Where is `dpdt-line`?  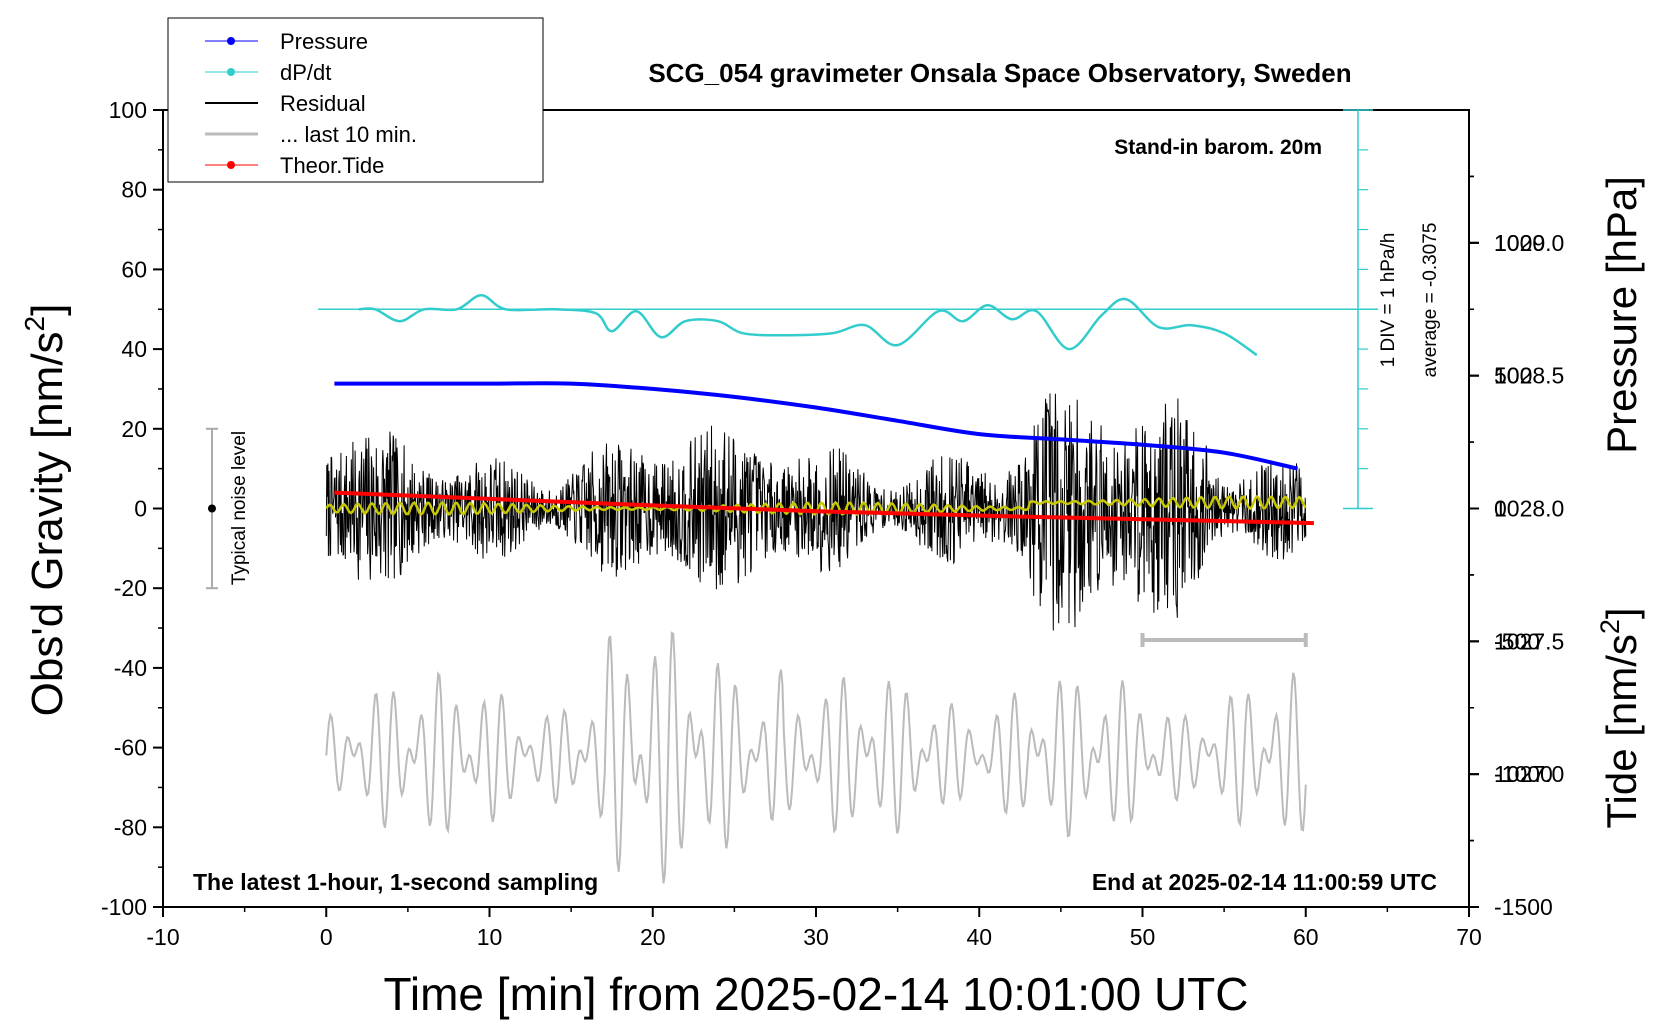 dpdt-line is located at coordinates (808, 325).